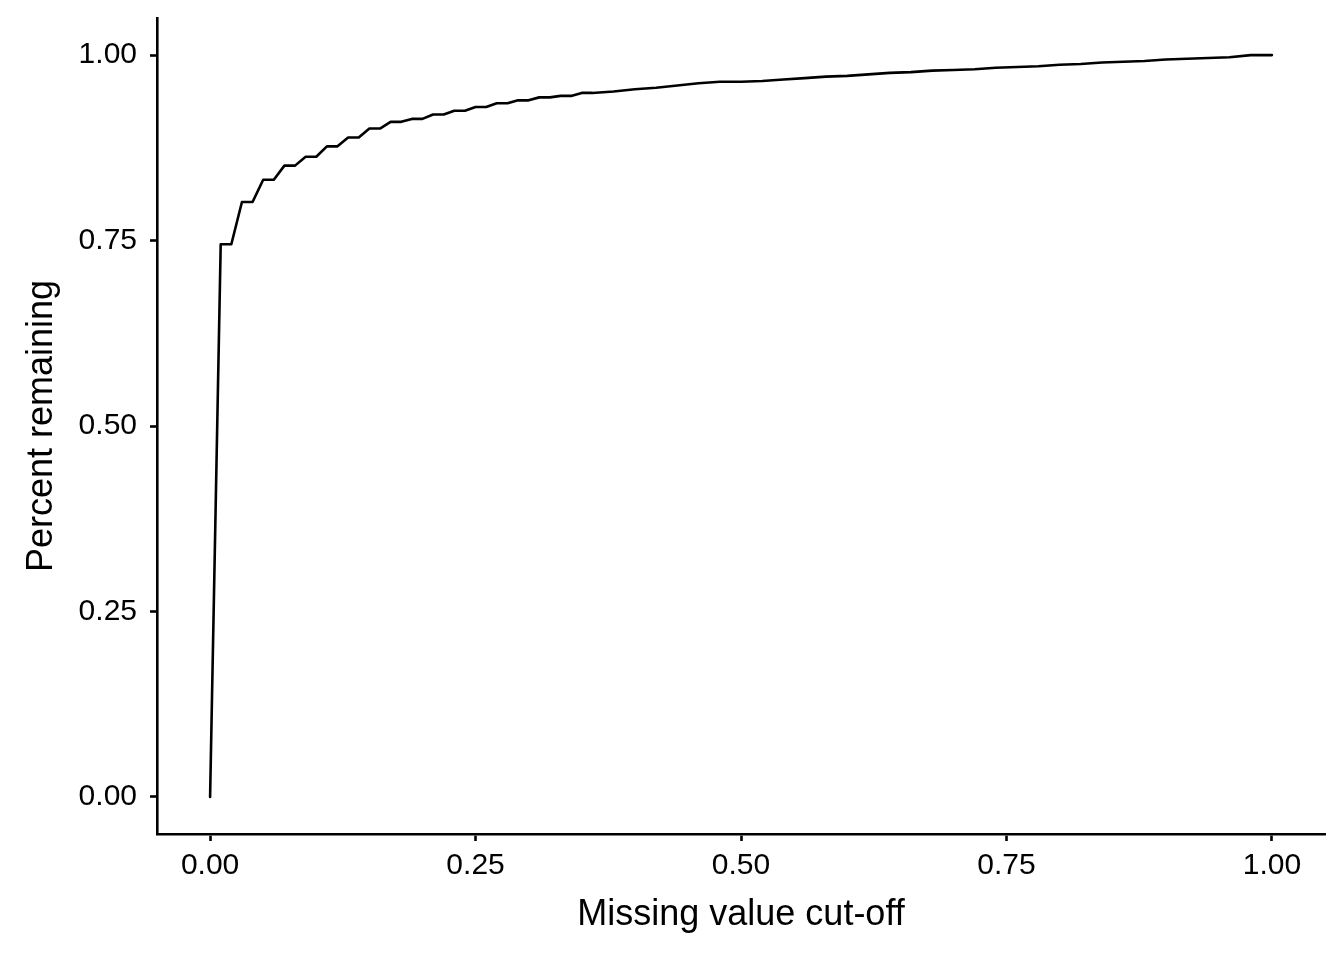 The width and height of the screenshot is (1344, 960). I want to click on x-tick-label: 0.50, so click(741, 864).